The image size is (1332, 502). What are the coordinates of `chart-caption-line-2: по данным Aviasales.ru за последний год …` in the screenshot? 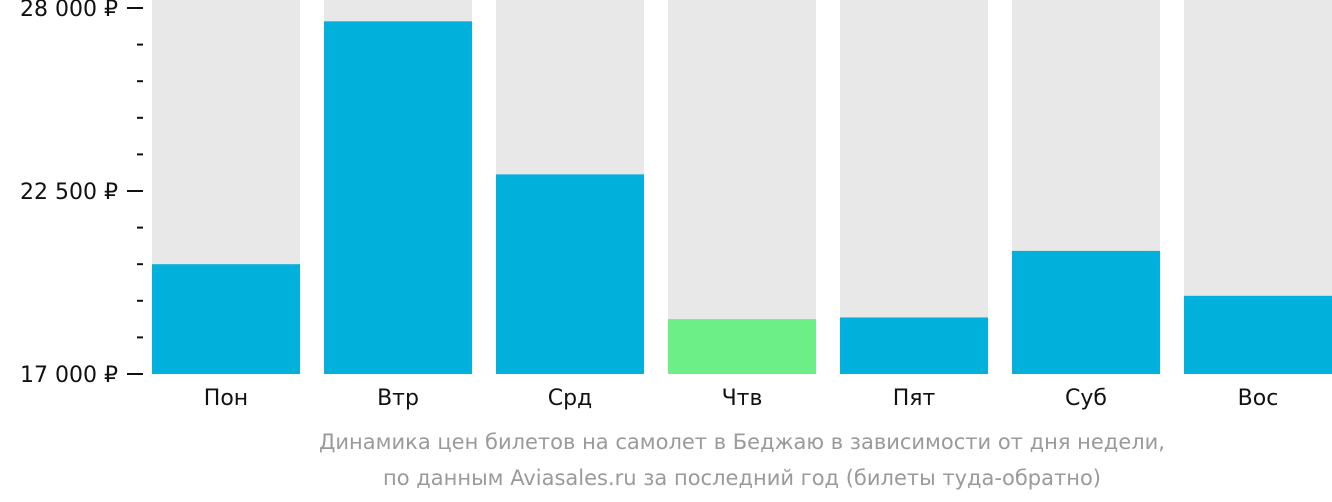 It's located at (742, 478).